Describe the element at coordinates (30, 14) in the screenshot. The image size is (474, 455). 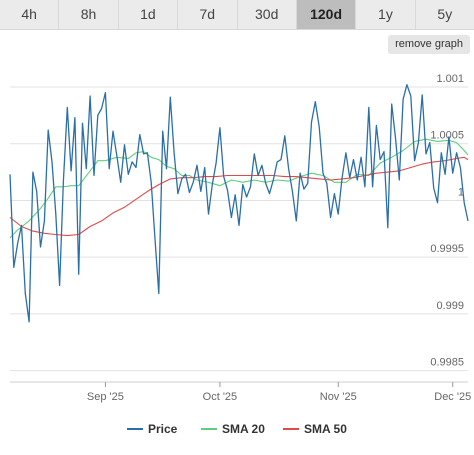
I see `tab-4h: 4h` at that location.